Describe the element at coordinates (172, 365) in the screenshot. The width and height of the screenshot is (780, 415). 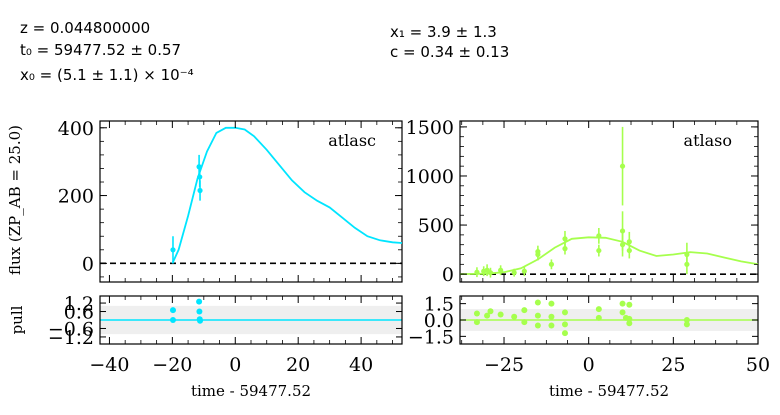
I see `x-tick-label: −20` at that location.